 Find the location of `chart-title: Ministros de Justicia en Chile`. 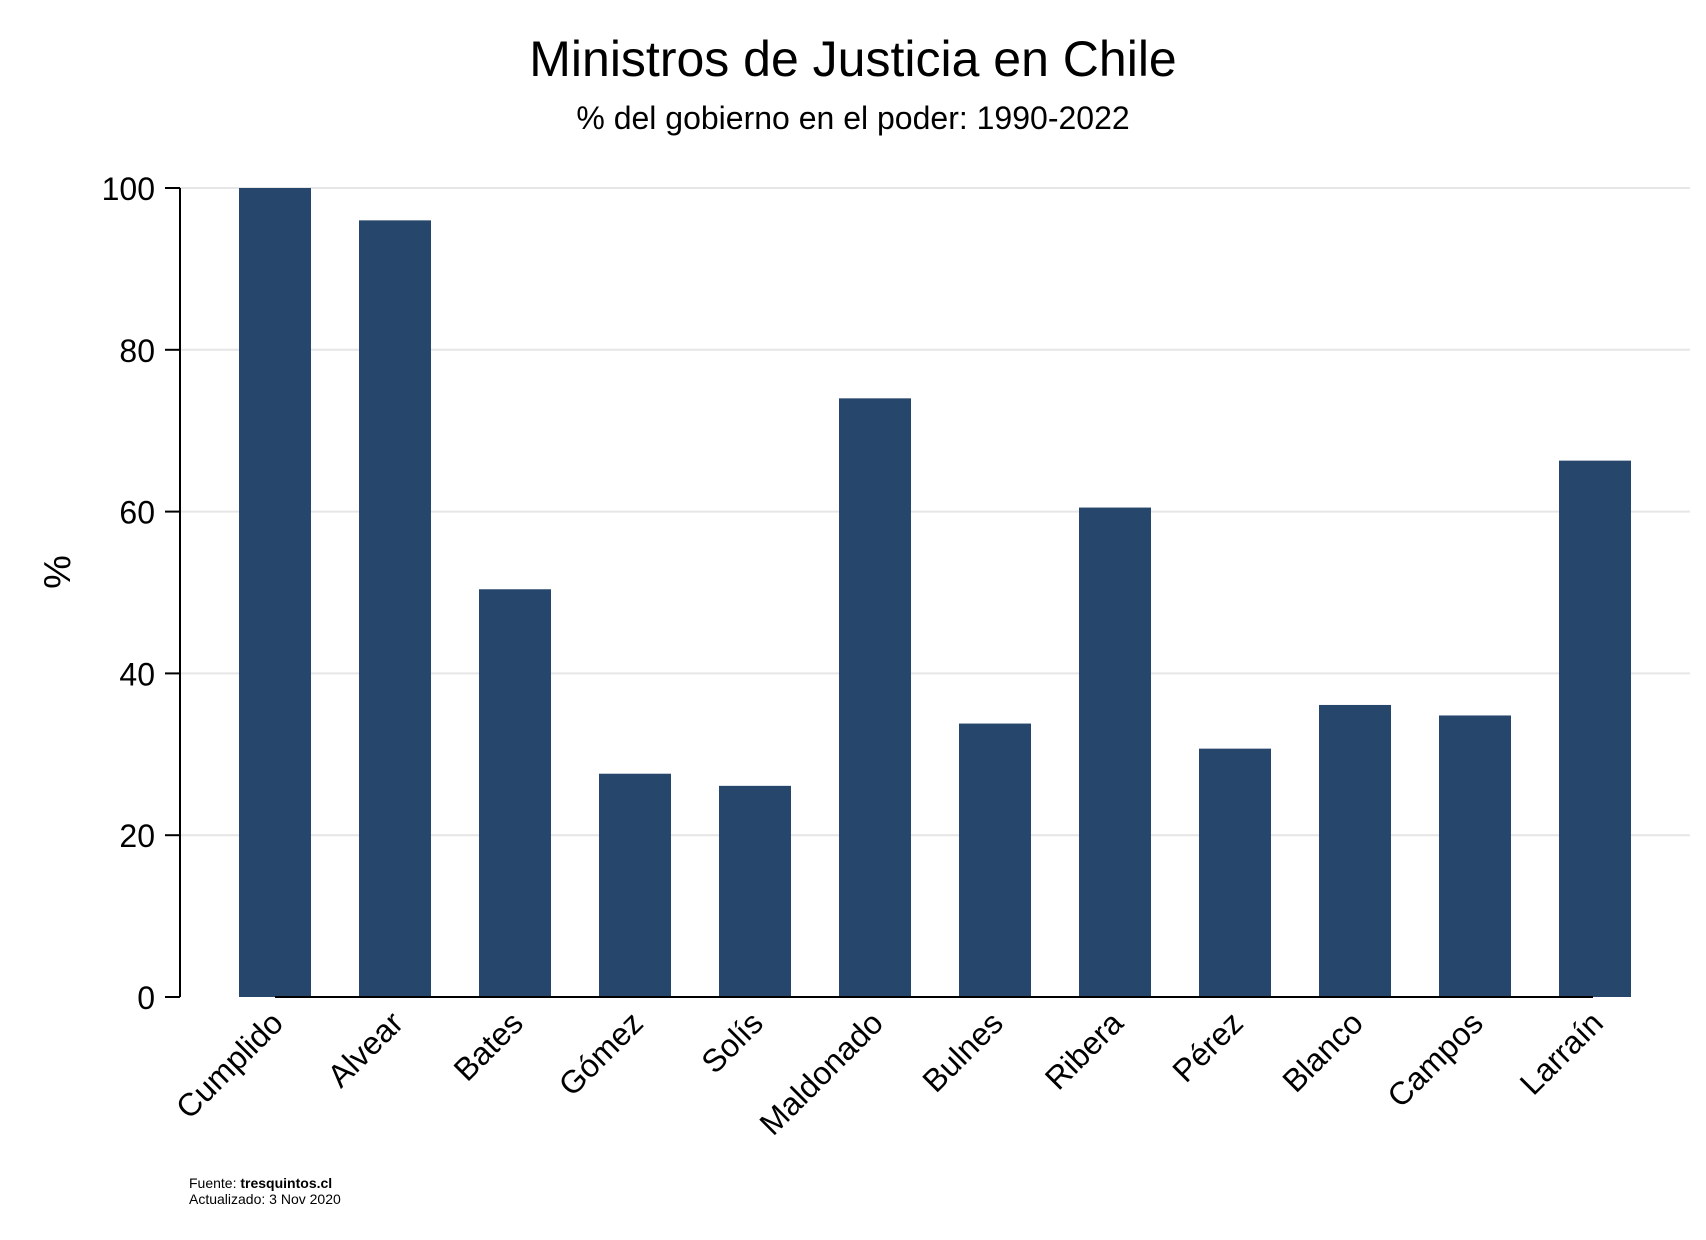

chart-title: Ministros de Justicia en Chile is located at coordinates (853, 59).